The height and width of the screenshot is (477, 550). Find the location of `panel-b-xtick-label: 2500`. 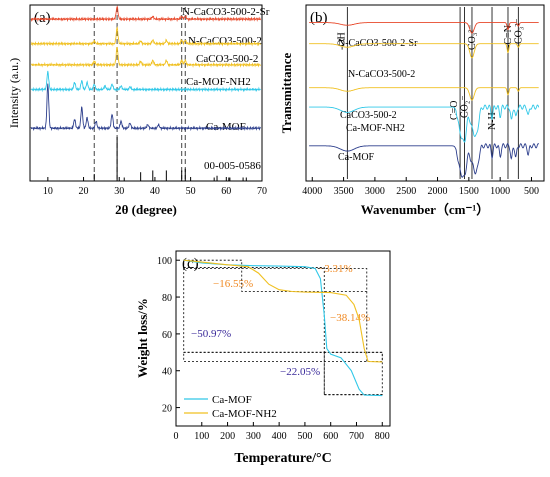

panel-b-xtick-label: 2500 is located at coordinates (406, 191).